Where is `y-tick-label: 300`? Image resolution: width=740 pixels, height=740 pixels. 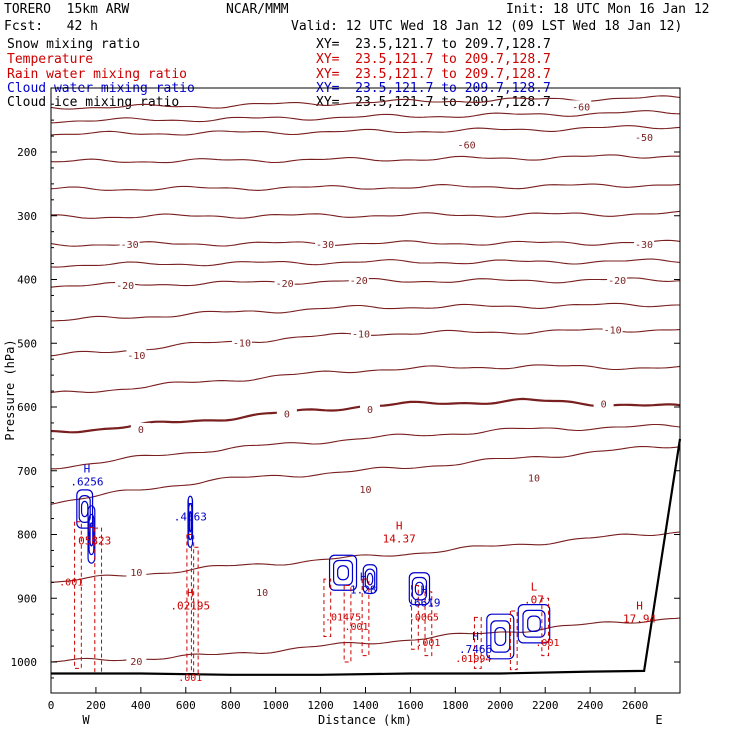 y-tick-label: 300 is located at coordinates (27, 216).